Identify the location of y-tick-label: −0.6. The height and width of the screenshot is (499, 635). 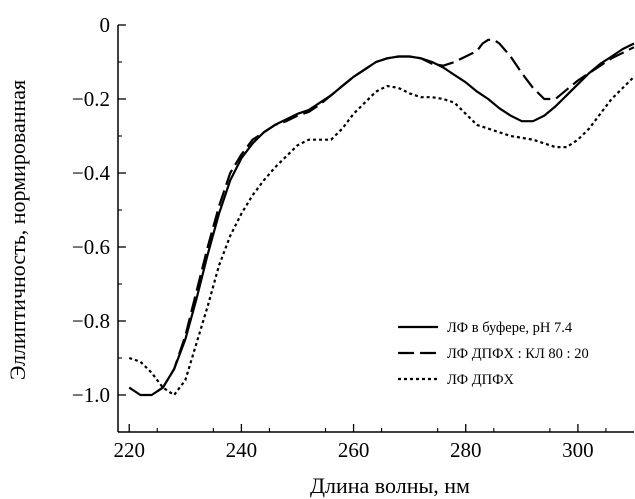
(91, 247).